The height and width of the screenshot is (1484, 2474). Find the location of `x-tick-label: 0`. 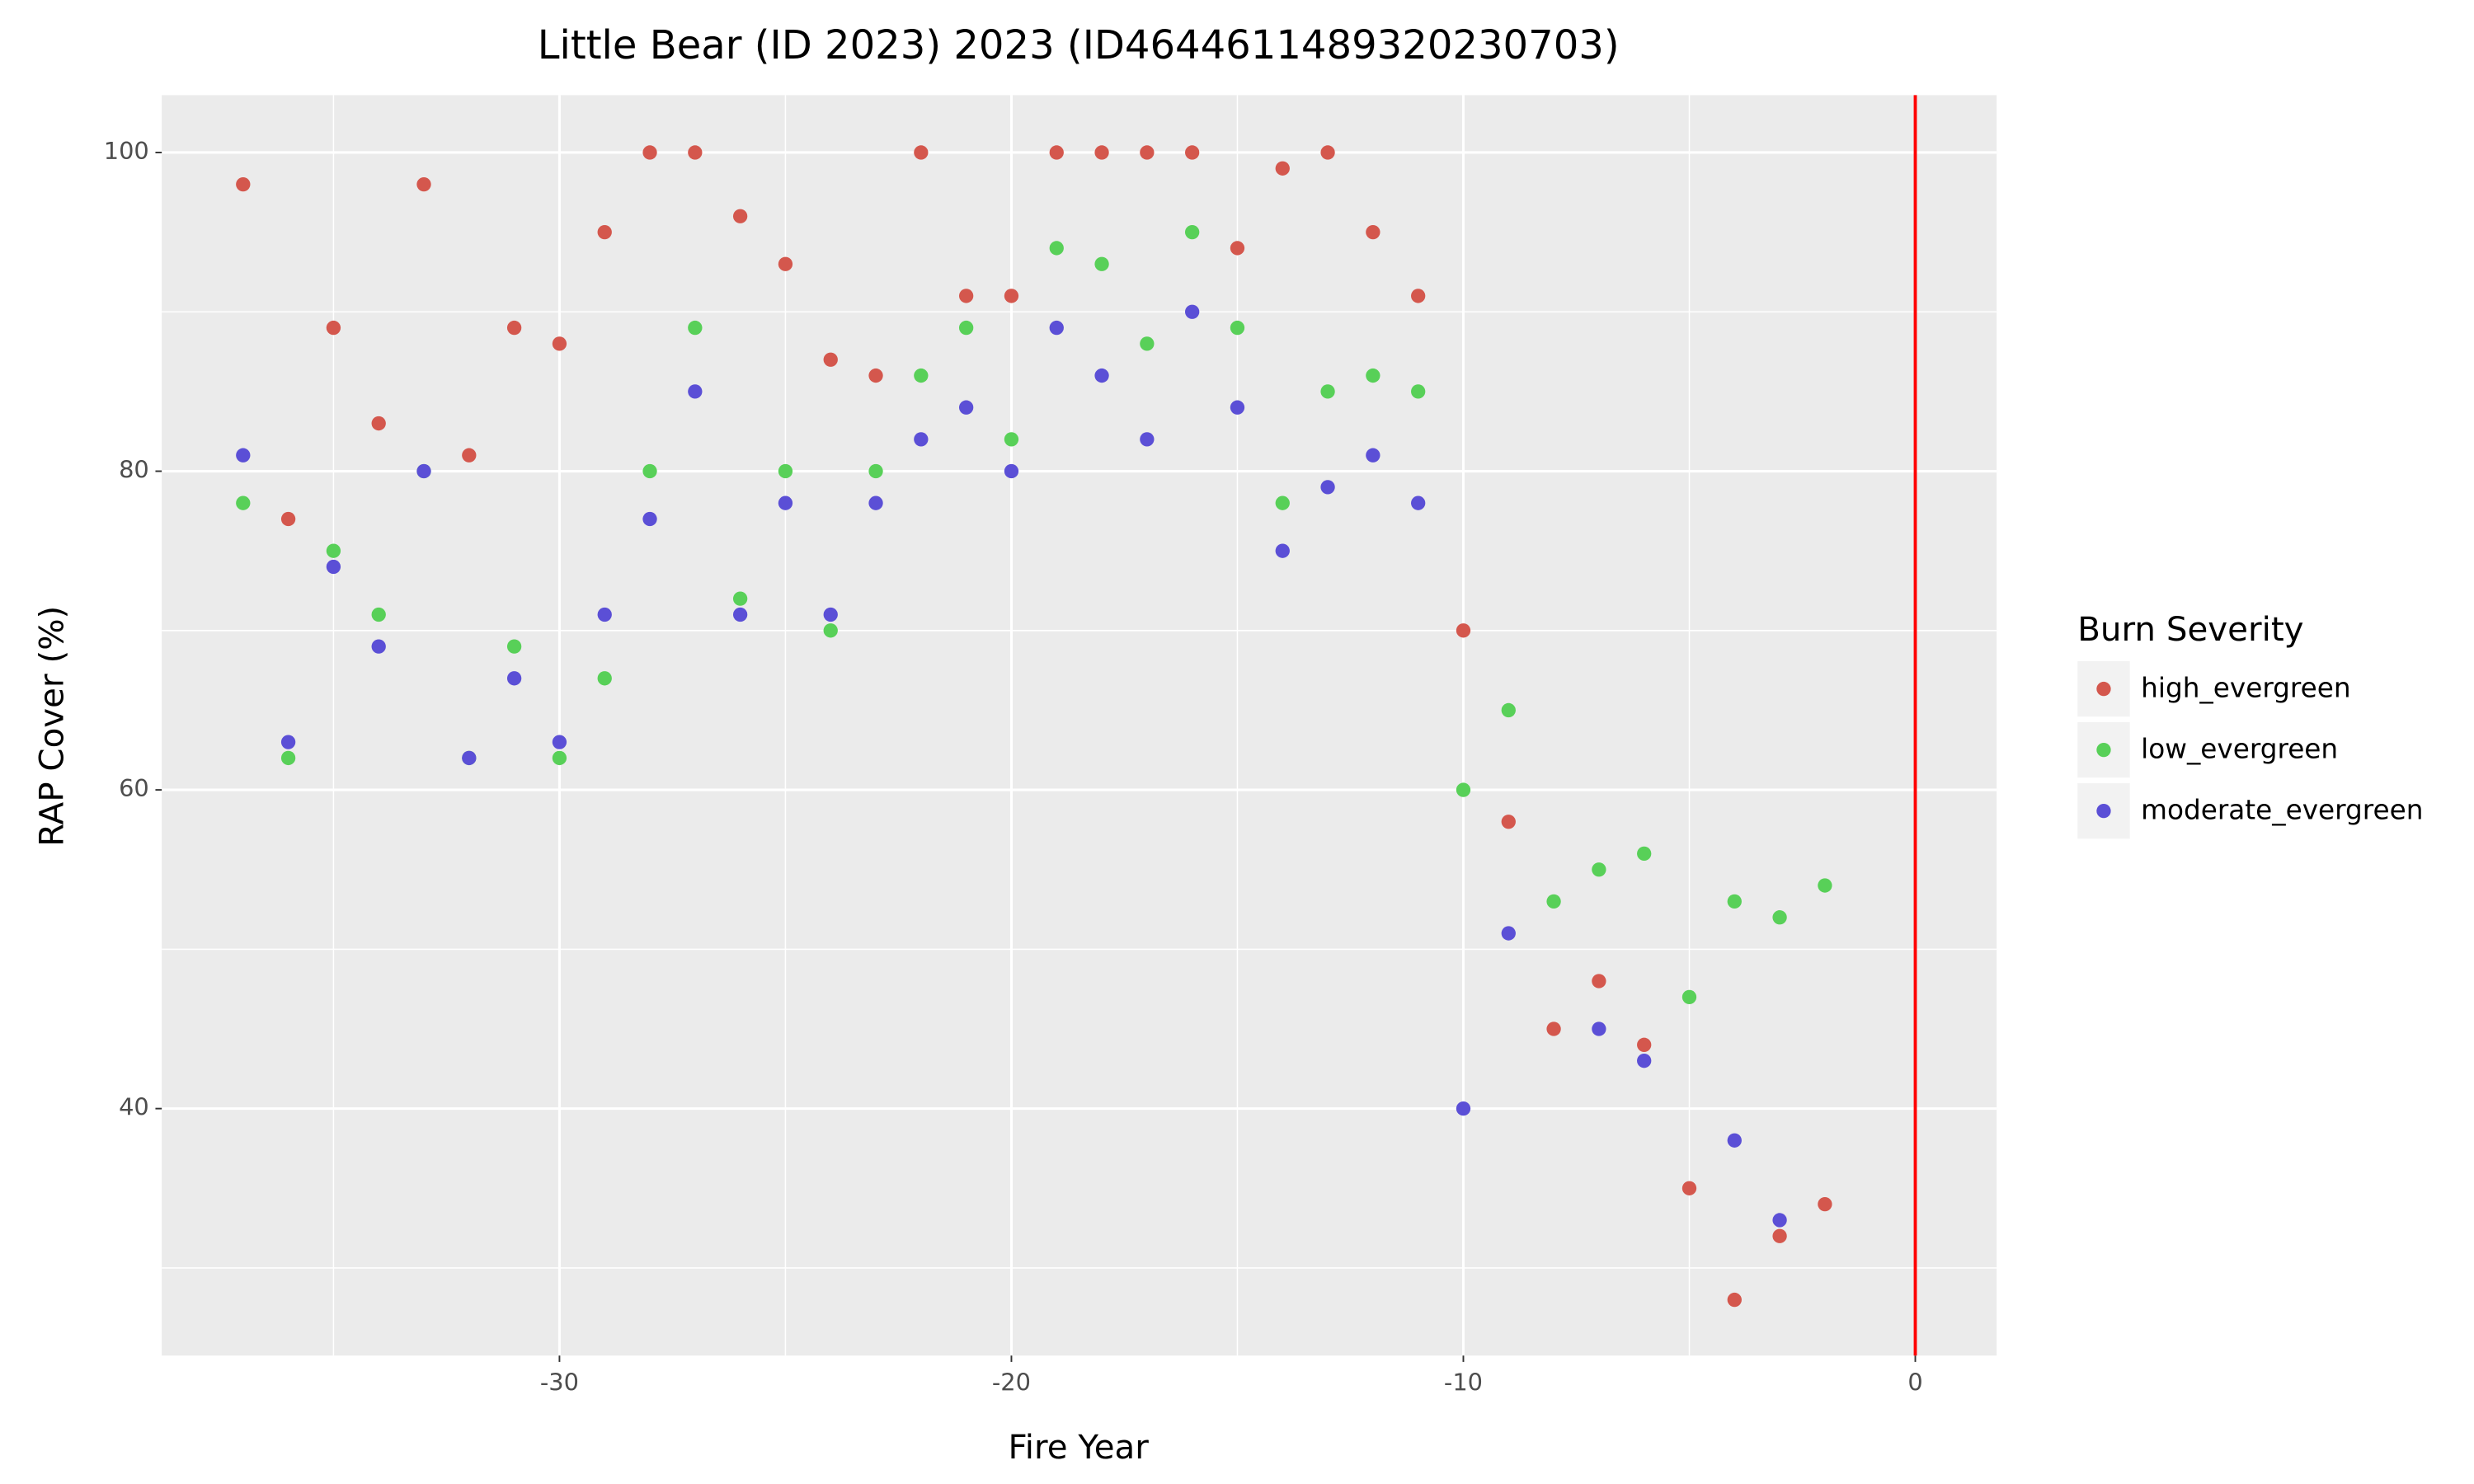

x-tick-label: 0 is located at coordinates (1914, 1383).